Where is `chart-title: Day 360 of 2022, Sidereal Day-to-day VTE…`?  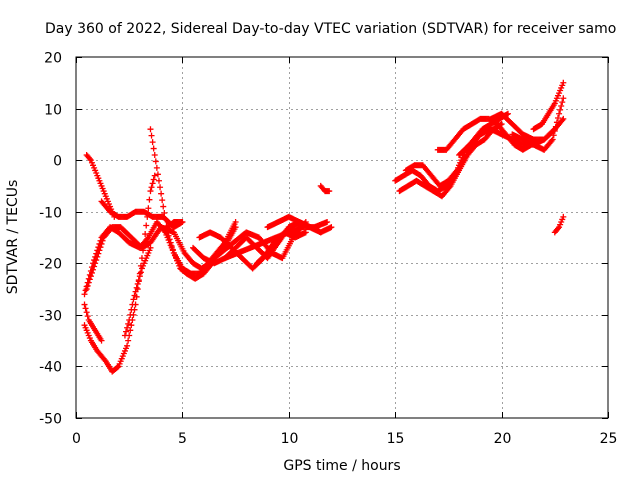
chart-title: Day 360 of 2022, Sidereal Day-to-day VTE… is located at coordinates (330, 29).